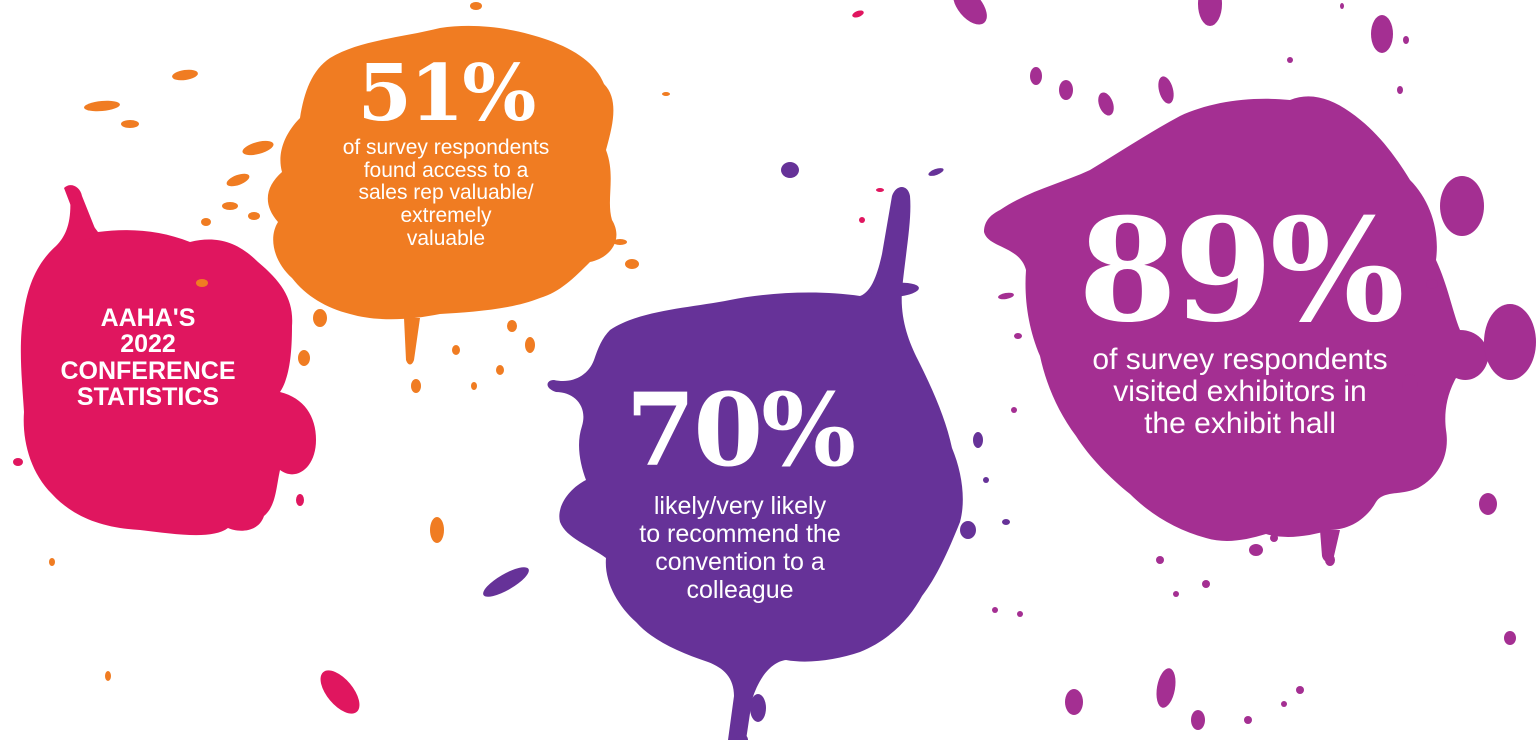 Image resolution: width=1536 pixels, height=740 pixels. What do you see at coordinates (447, 93) in the screenshot?
I see `stat-value: 51%` at bounding box center [447, 93].